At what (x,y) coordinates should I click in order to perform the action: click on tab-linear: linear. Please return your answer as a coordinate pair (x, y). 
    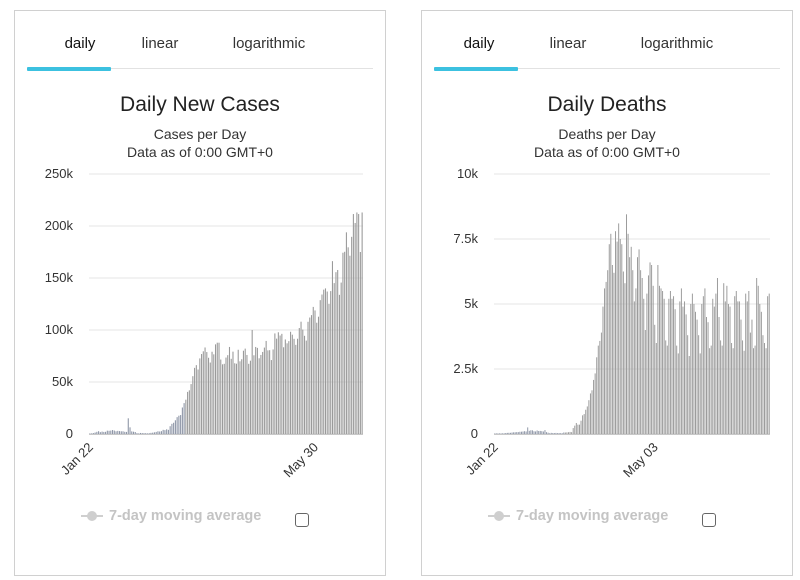
    Looking at the image, I should click on (568, 43).